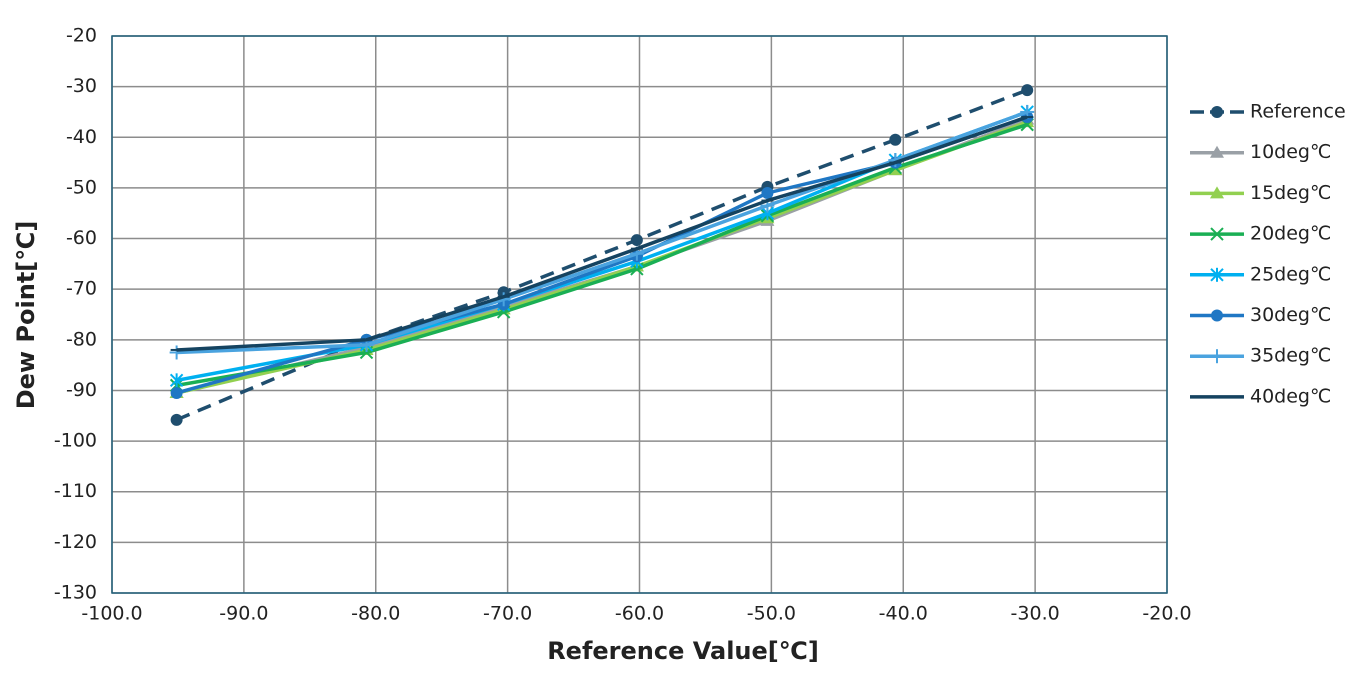 The width and height of the screenshot is (1370, 677). Describe the element at coordinates (26, 315) in the screenshot. I see `y-axis-title: Dew Point[℃]` at that location.